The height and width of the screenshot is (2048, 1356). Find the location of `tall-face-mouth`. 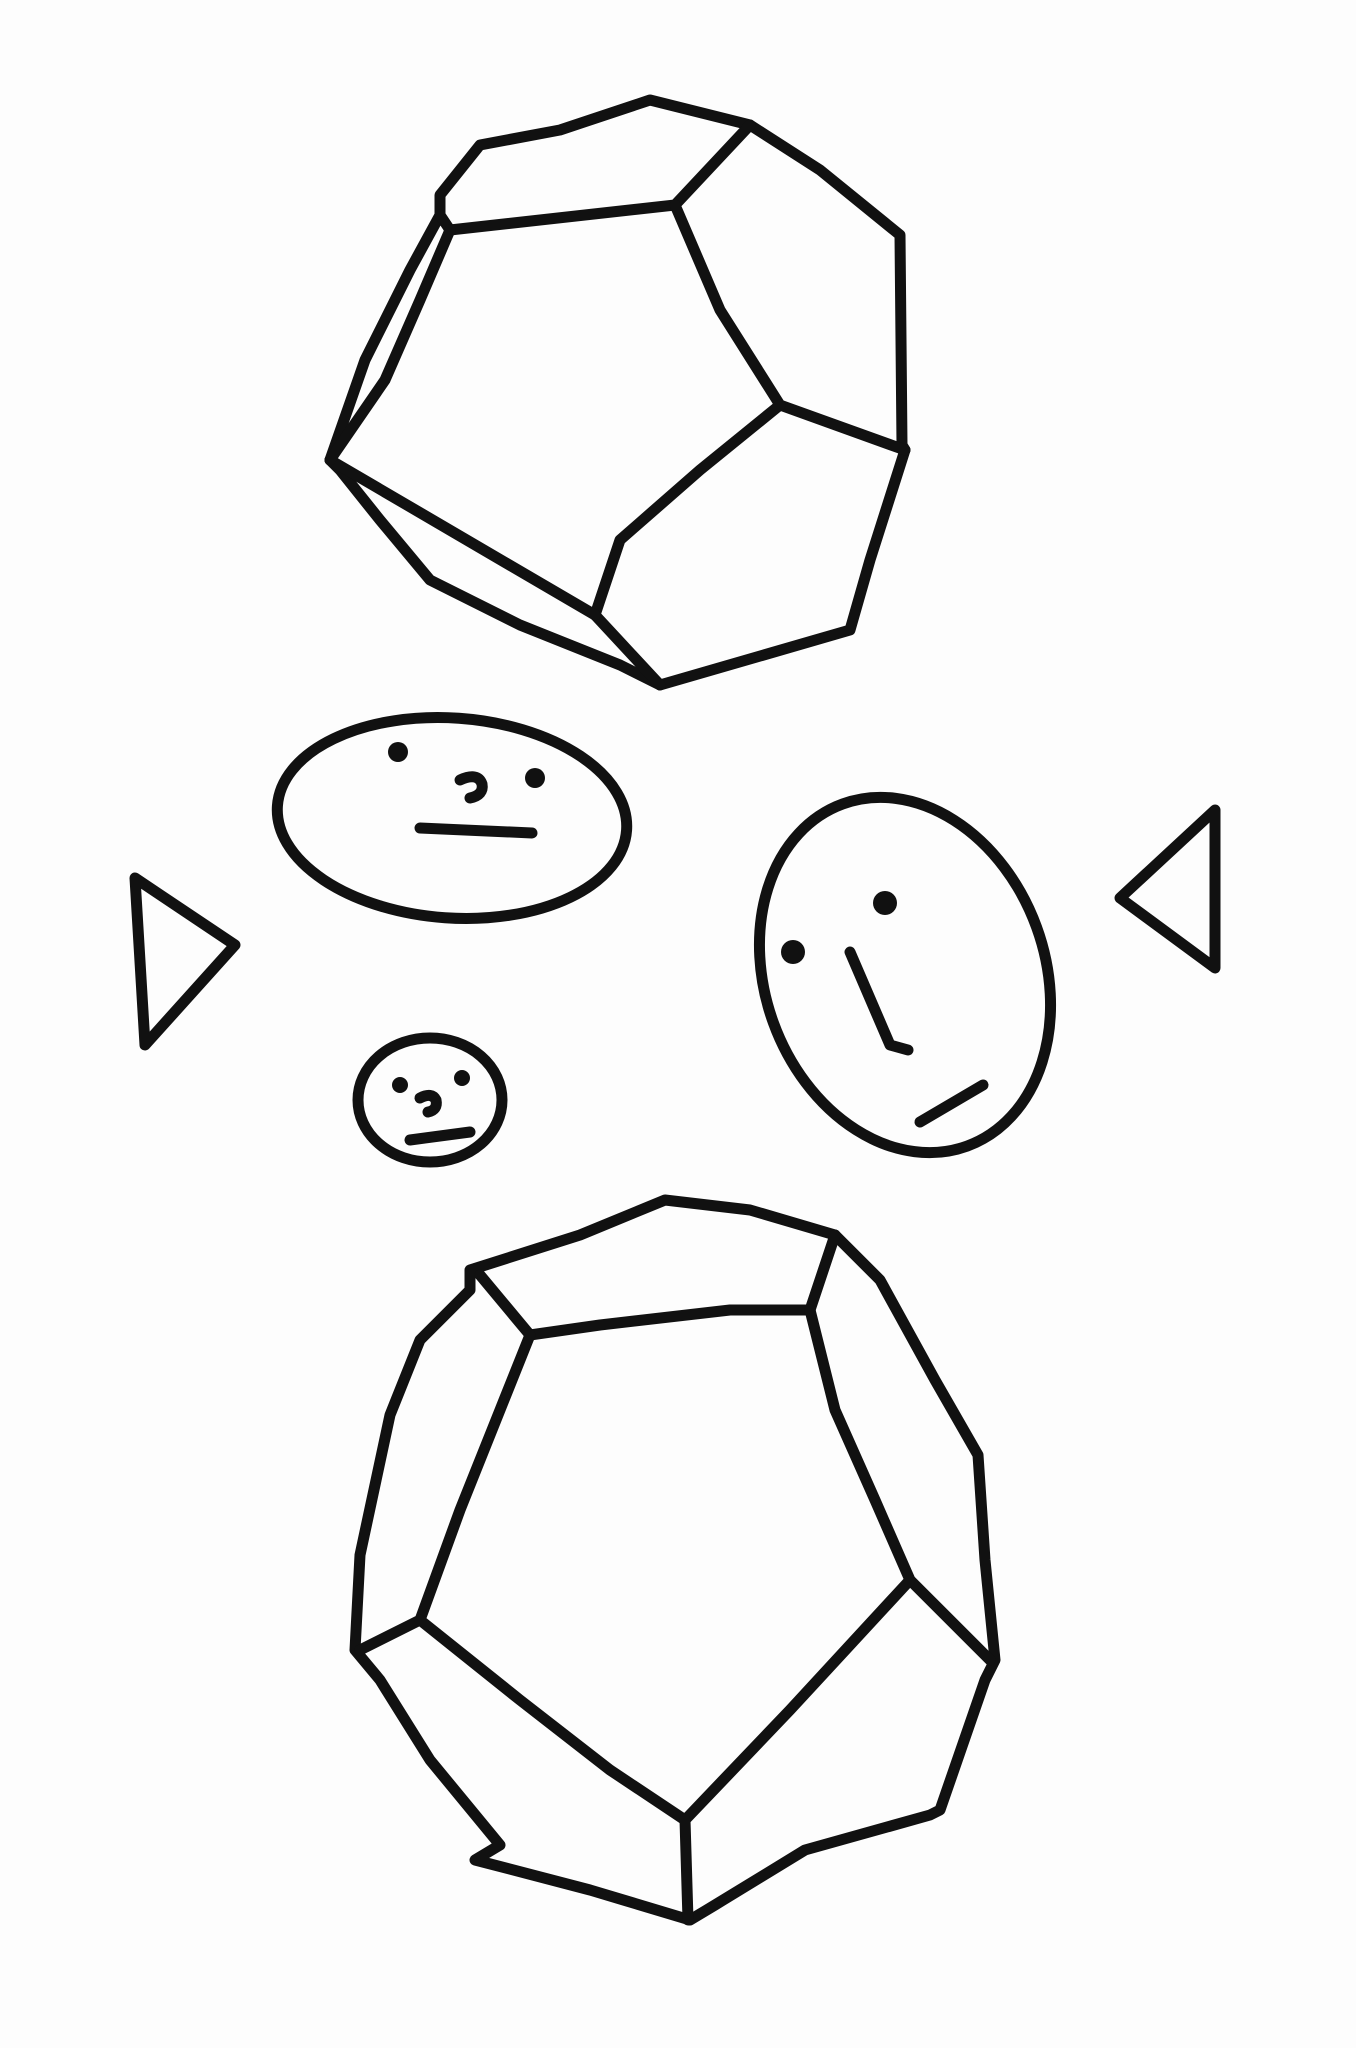

tall-face-mouth is located at coordinates (951, 1103).